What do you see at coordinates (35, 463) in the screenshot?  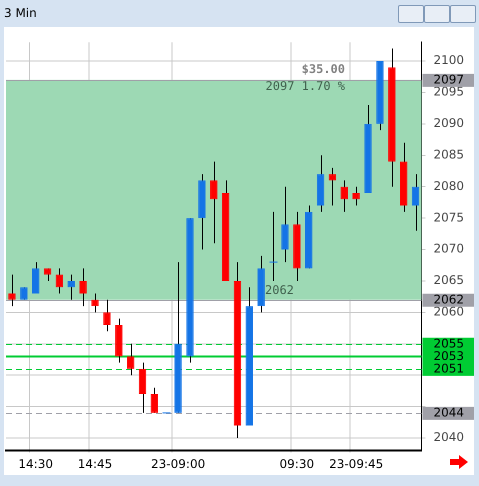 I see `x-tick-label: 14:30` at bounding box center [35, 463].